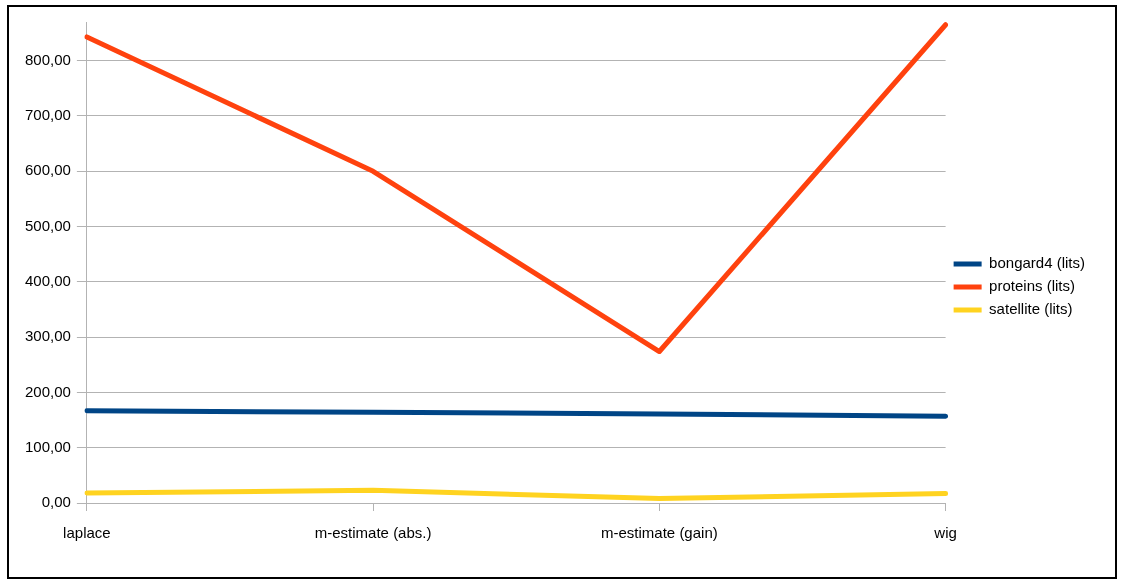  I want to click on y-tick-label: 100,00, so click(47, 446).